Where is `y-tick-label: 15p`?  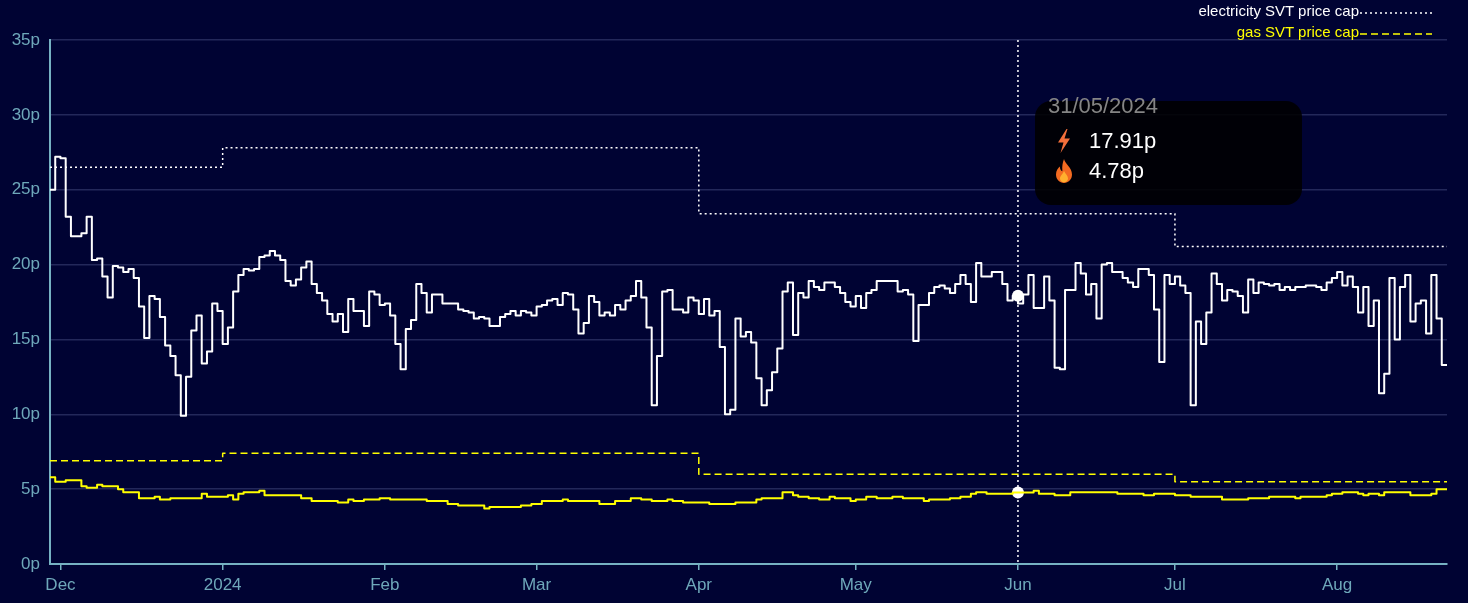
y-tick-label: 15p is located at coordinates (25, 339).